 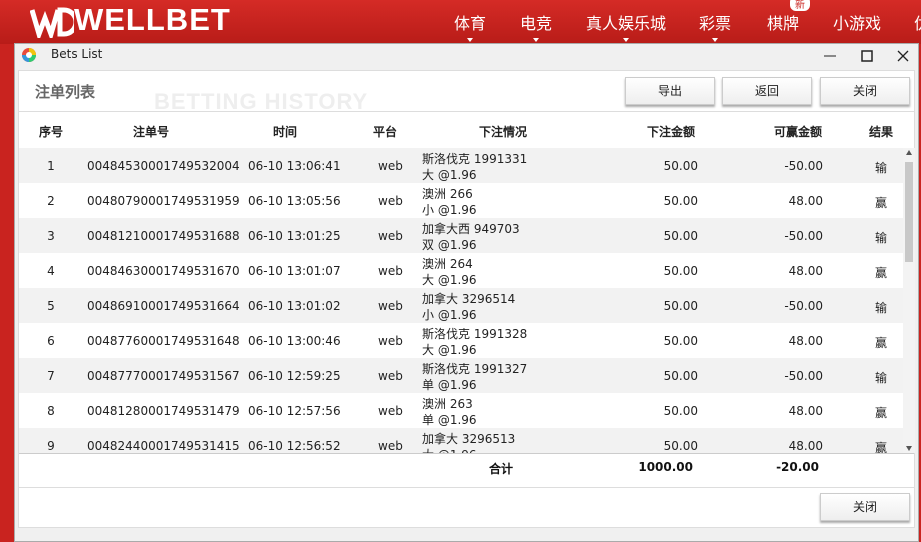 What do you see at coordinates (881, 168) in the screenshot?
I see `result: 输` at bounding box center [881, 168].